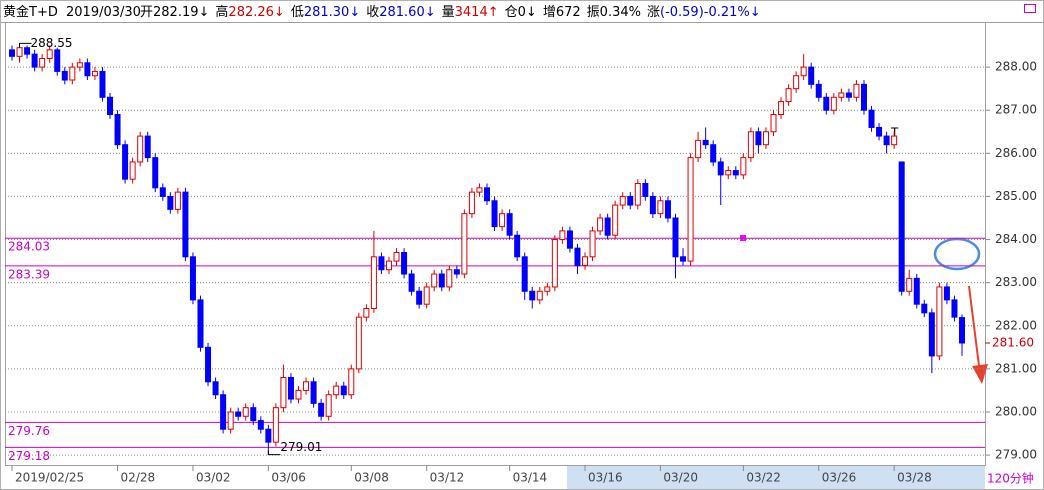 This screenshot has width=1044, height=490. I want to click on header-value: (-0.59)-0.21%↓, so click(710, 12).